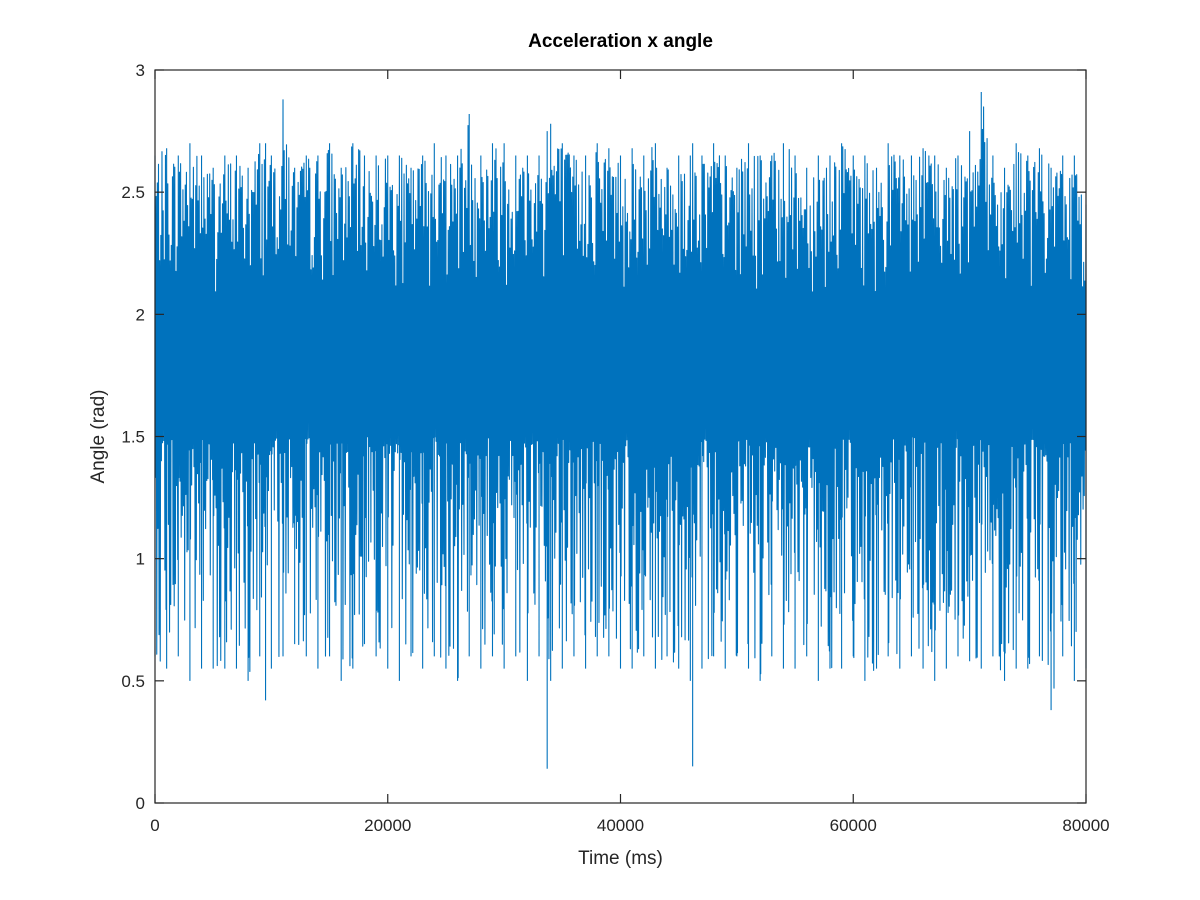  I want to click on x-tick-label: 40000, so click(620, 825).